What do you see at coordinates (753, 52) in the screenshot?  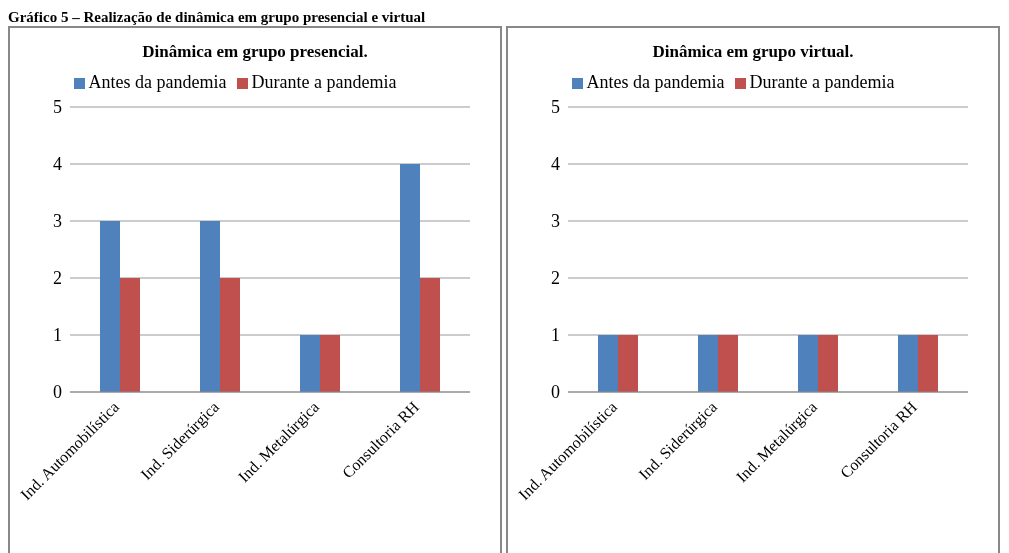 I see `chart-title: Dinâmica em grupo virtual.` at bounding box center [753, 52].